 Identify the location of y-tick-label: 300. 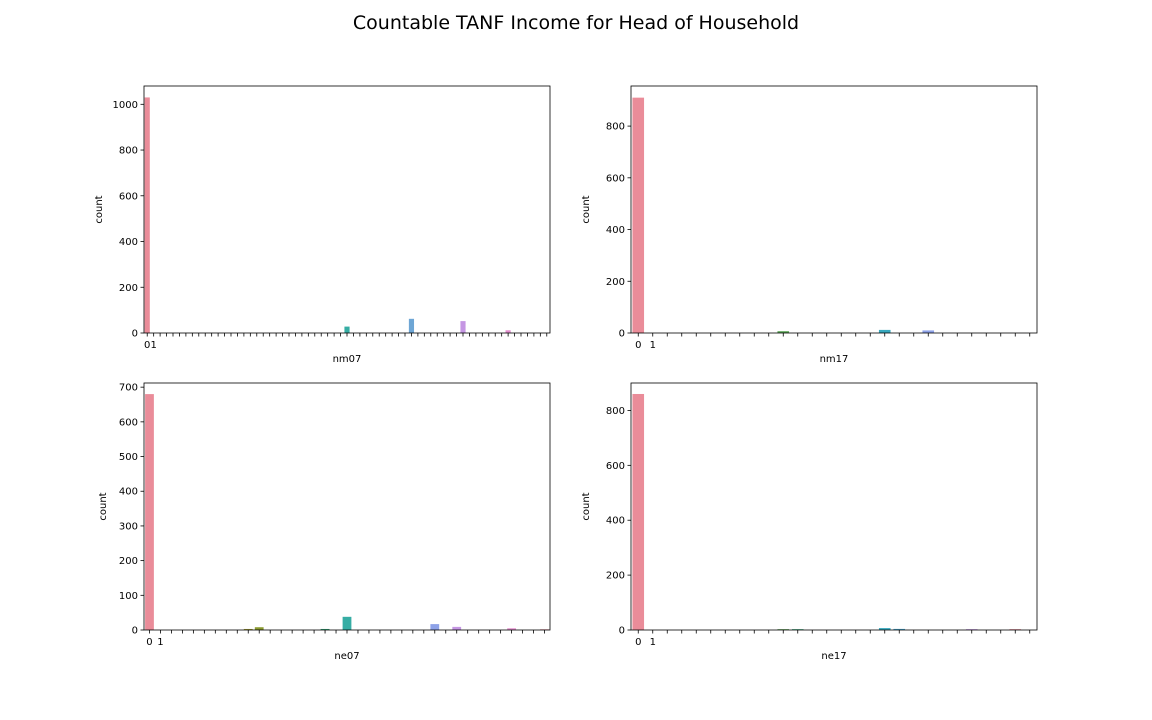
(128, 526).